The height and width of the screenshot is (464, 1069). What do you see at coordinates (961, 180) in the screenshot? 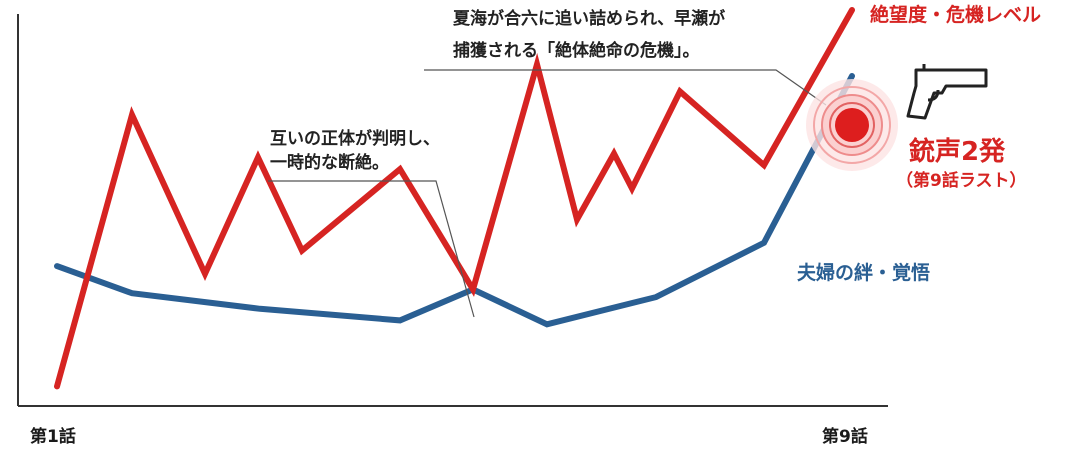
I see `gunshot-sublabel: （第9話ラスト）` at bounding box center [961, 180].